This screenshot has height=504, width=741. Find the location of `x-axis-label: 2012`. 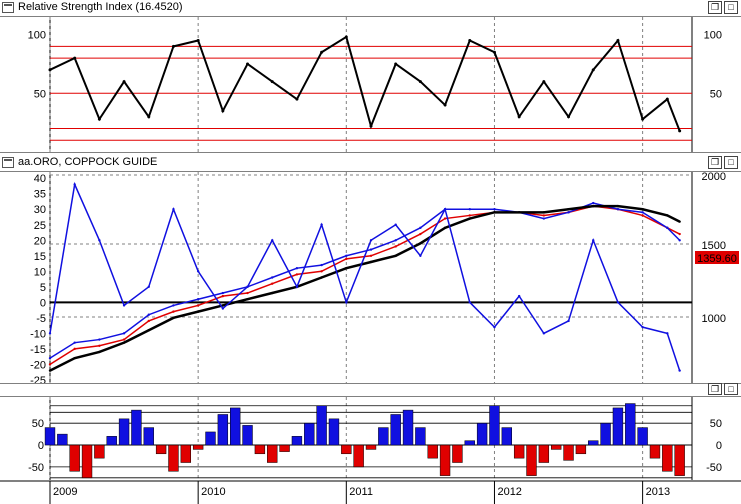

x-axis-label: 2012 is located at coordinates (509, 492).